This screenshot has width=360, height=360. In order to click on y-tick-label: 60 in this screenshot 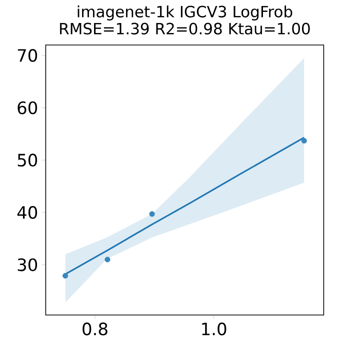, I will do `click(28, 107)`.